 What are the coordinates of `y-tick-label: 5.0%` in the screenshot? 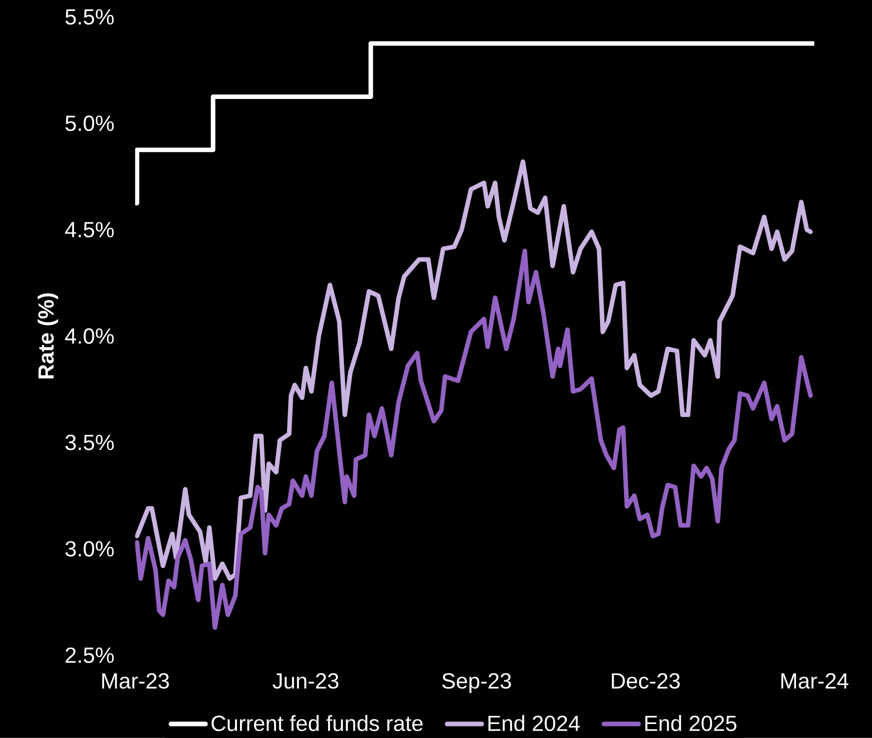 It's located at (89, 124).